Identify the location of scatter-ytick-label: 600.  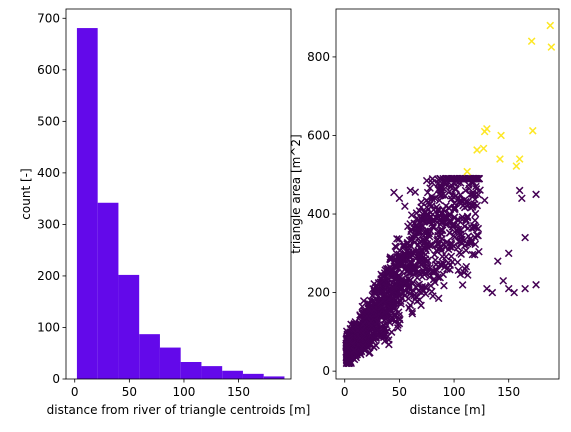
(318, 135).